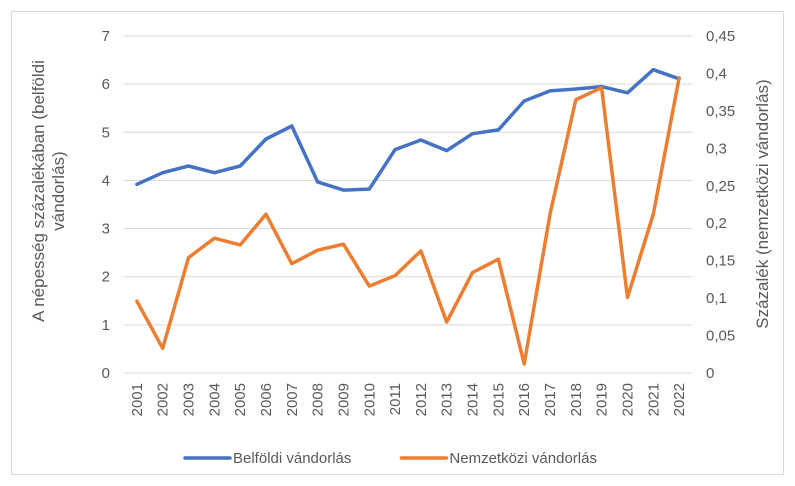 The height and width of the screenshot is (486, 795). What do you see at coordinates (627, 399) in the screenshot?
I see `x-tick-label: 2020` at bounding box center [627, 399].